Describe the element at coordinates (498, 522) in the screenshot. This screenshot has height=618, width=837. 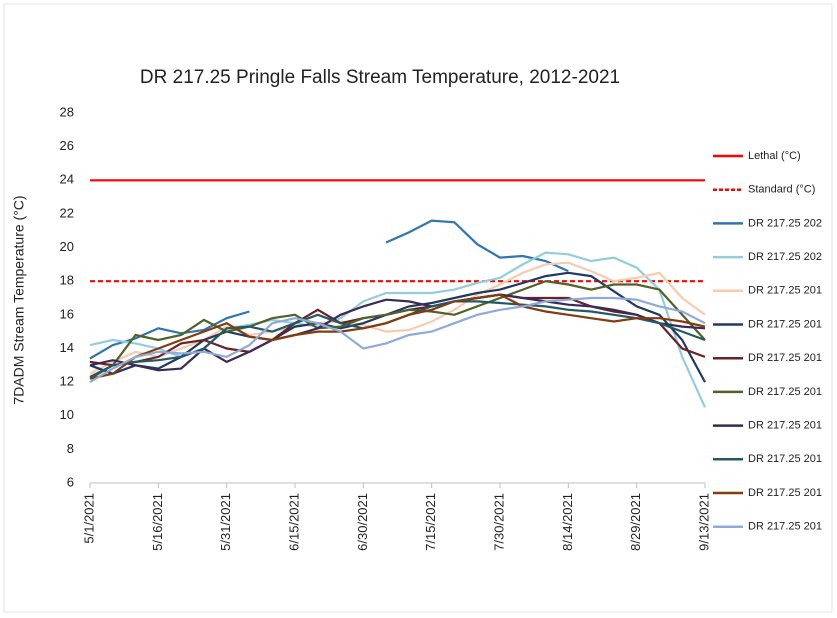
I see `x-tick-label: 7/30/2021` at that location.